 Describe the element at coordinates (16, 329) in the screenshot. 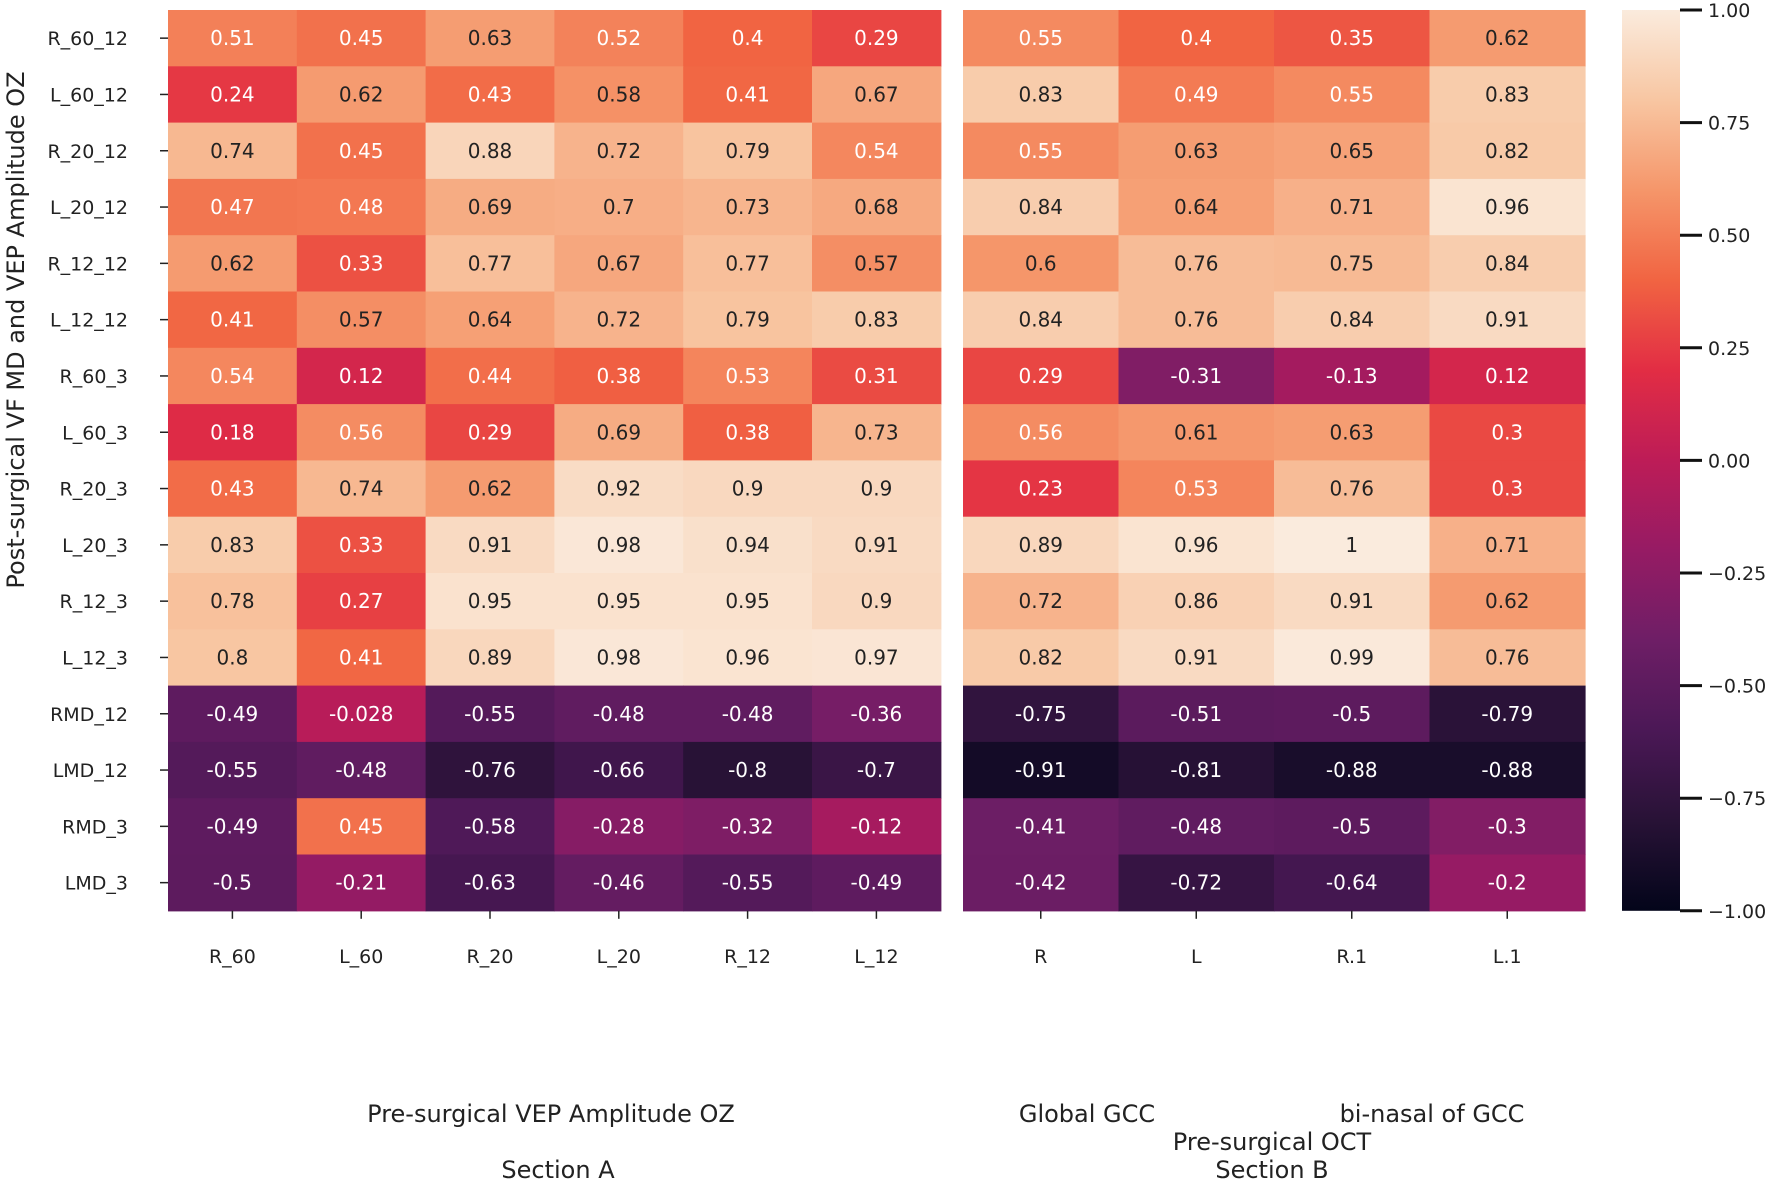

I see `y-axis-label: Post-surgical VF MD and VEP Amplitude OZ` at that location.